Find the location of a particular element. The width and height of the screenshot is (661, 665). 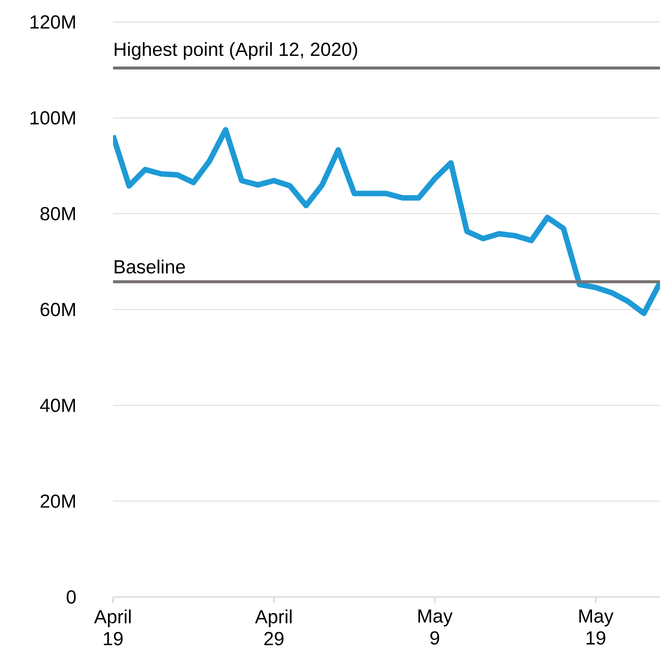

y-tick-label: 60M is located at coordinates (58, 309).